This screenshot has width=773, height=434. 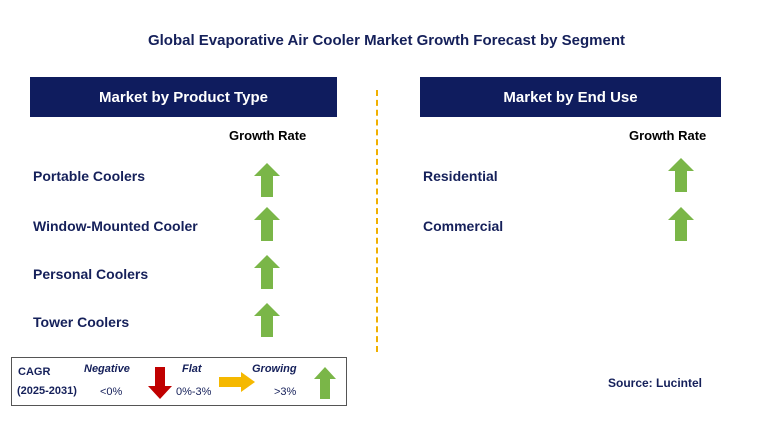 I want to click on legend-flat-value: 0%-3%, so click(x=194, y=392).